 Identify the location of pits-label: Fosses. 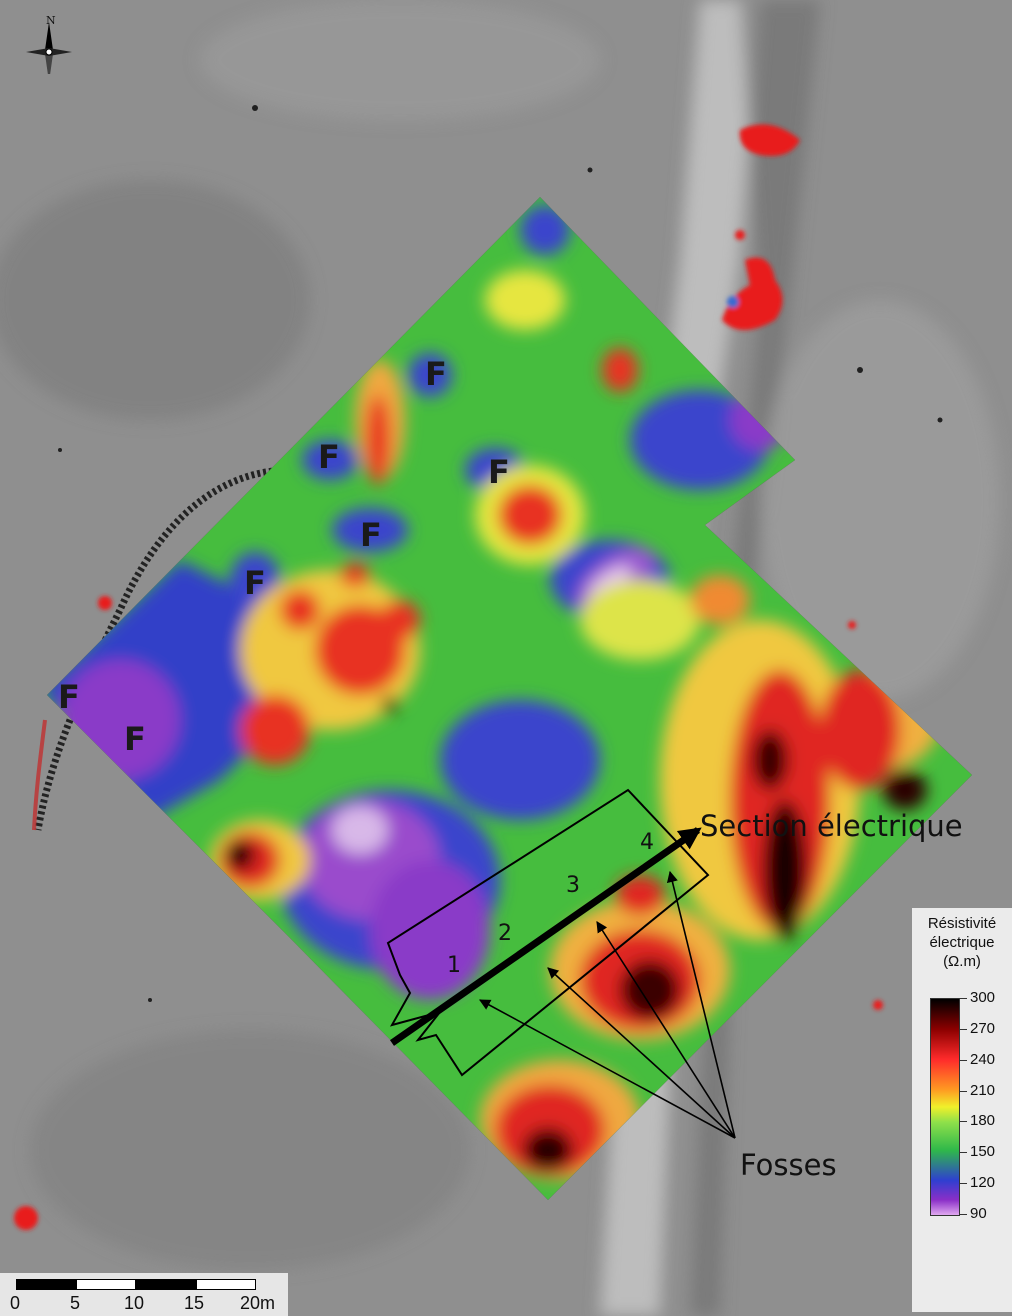
(788, 1165).